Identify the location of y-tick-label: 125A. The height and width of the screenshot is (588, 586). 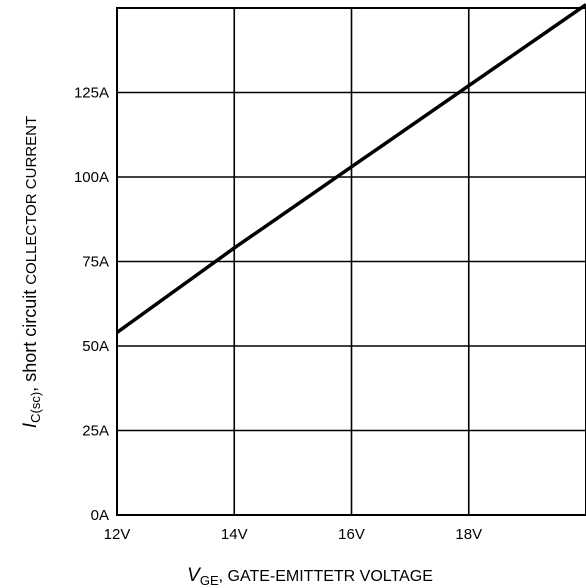
(91, 93).